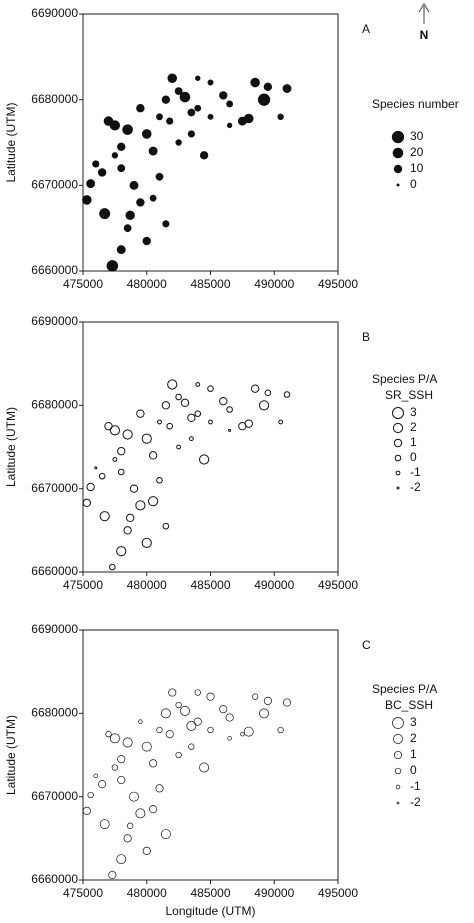  What do you see at coordinates (424, 13) in the screenshot?
I see `north-arrow` at bounding box center [424, 13].